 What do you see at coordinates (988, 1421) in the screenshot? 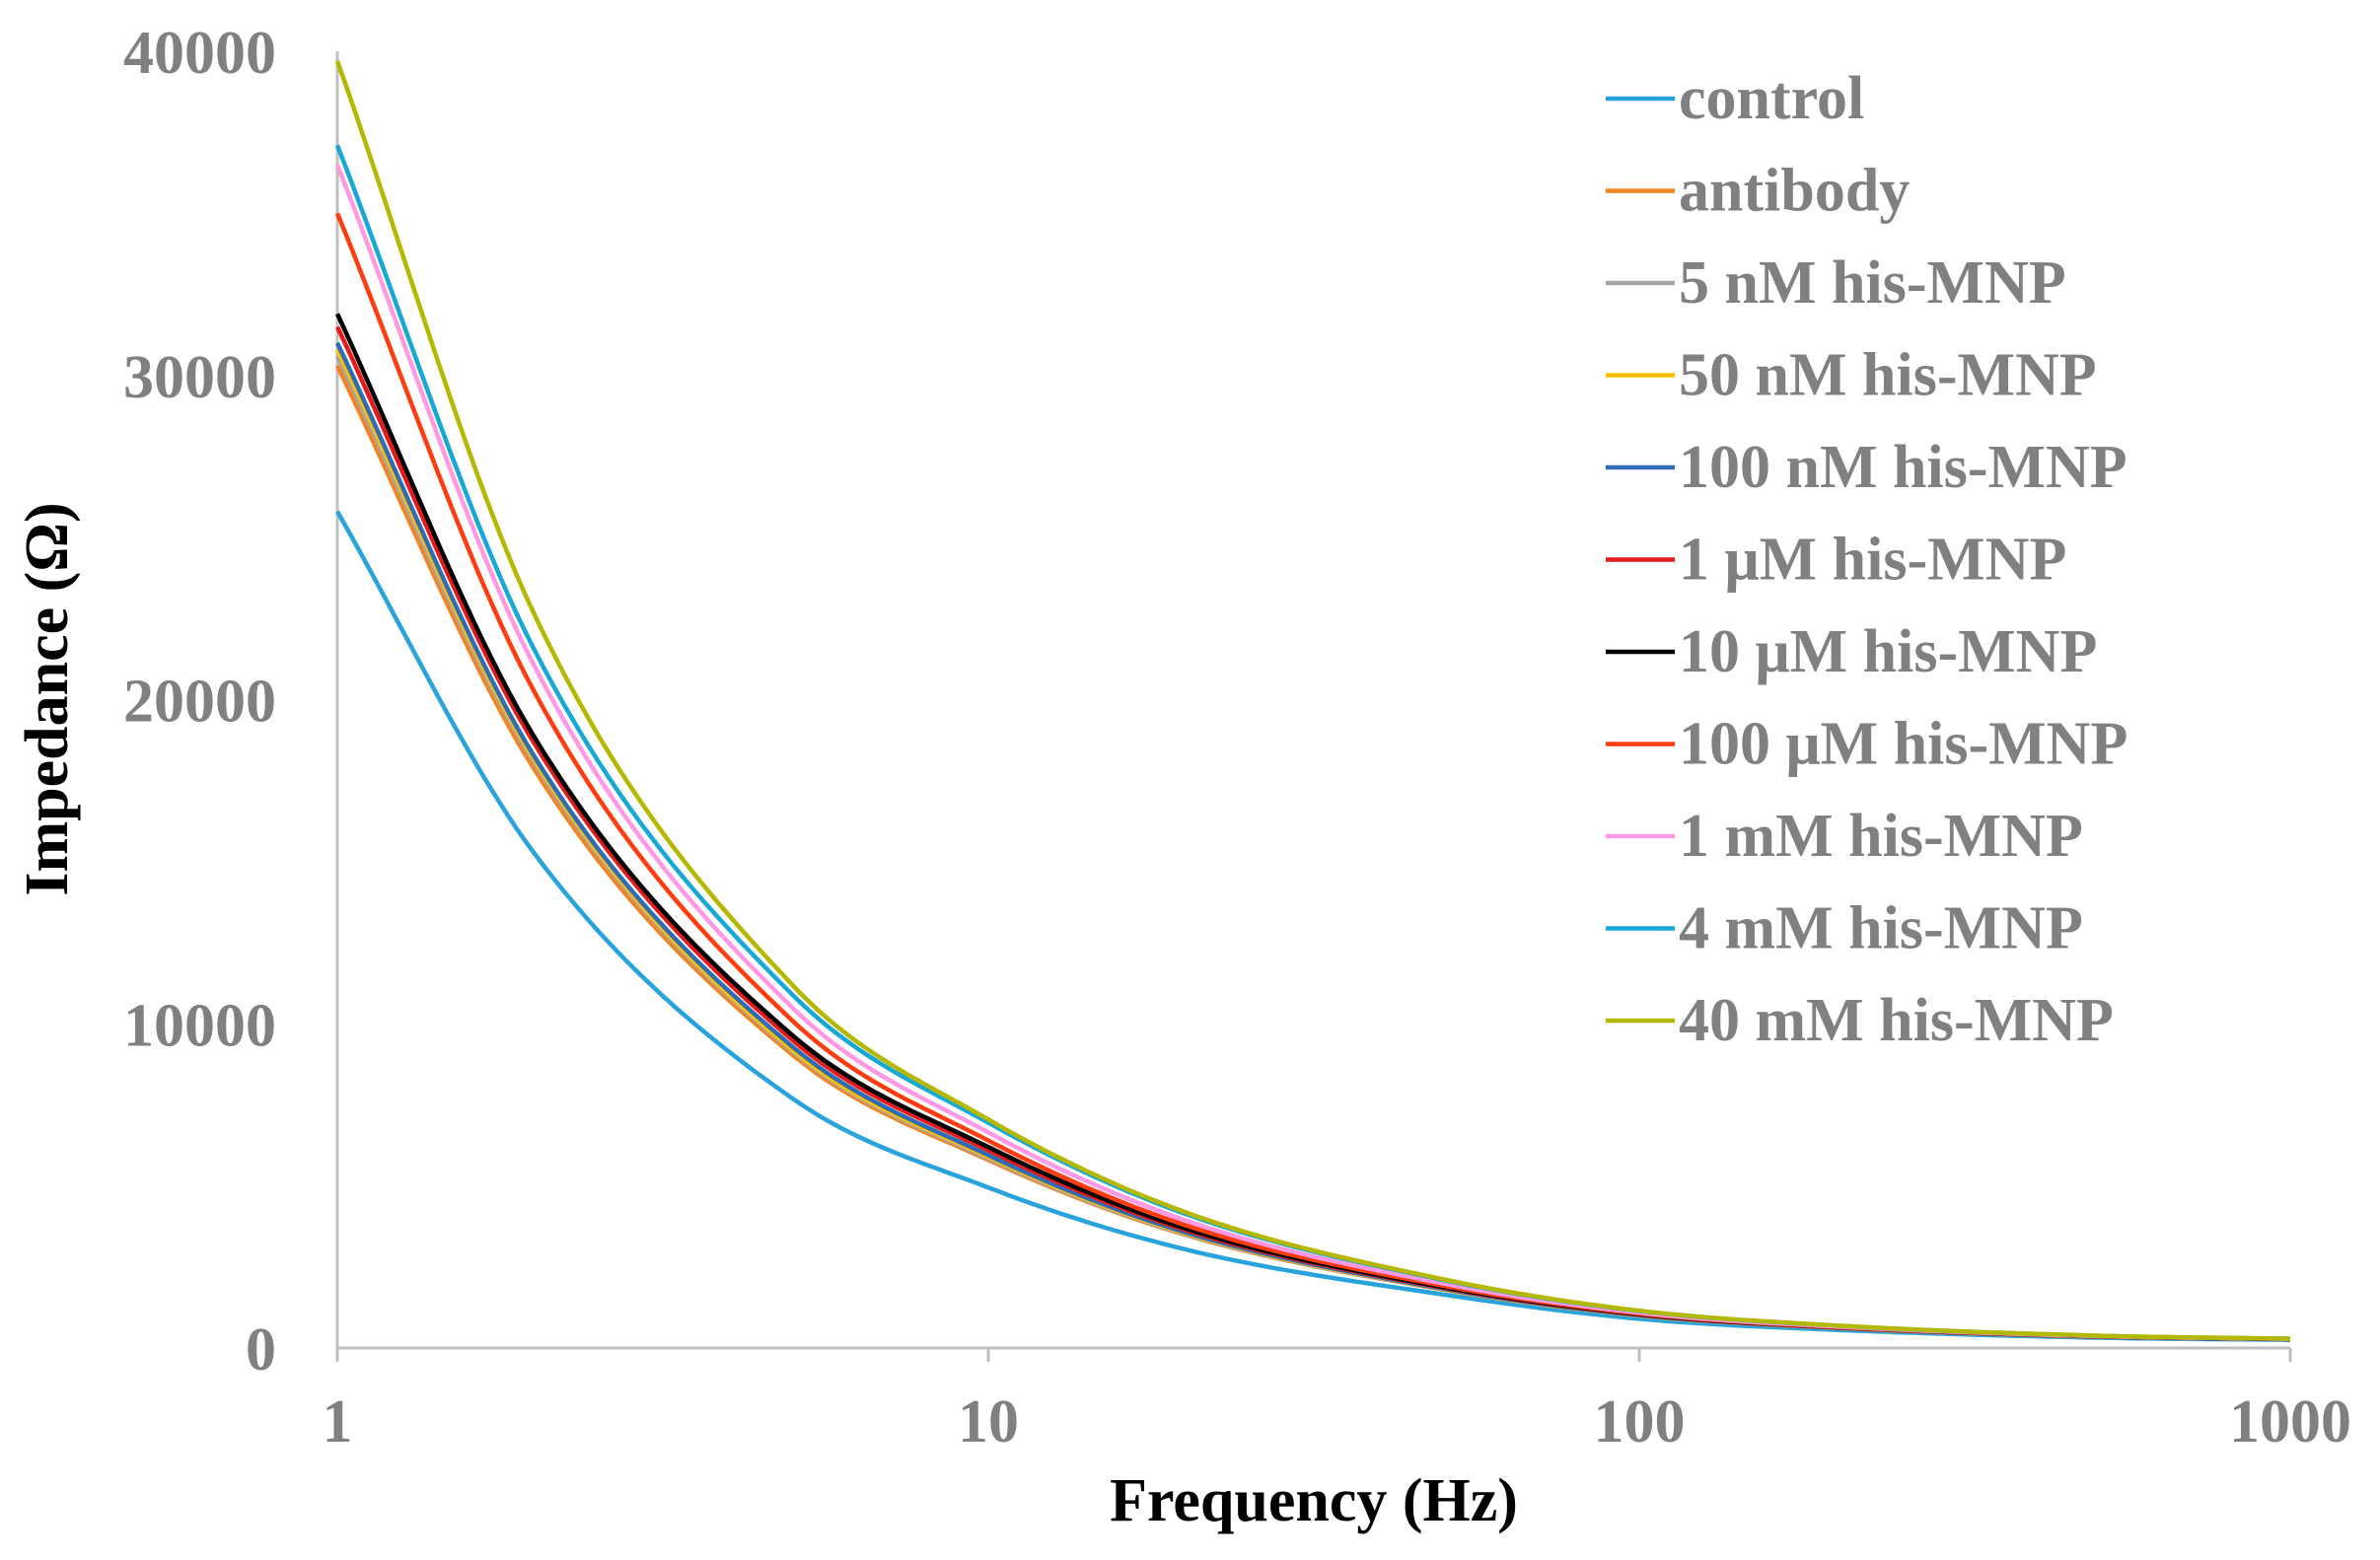
I see `x-tick-label: 10` at bounding box center [988, 1421].